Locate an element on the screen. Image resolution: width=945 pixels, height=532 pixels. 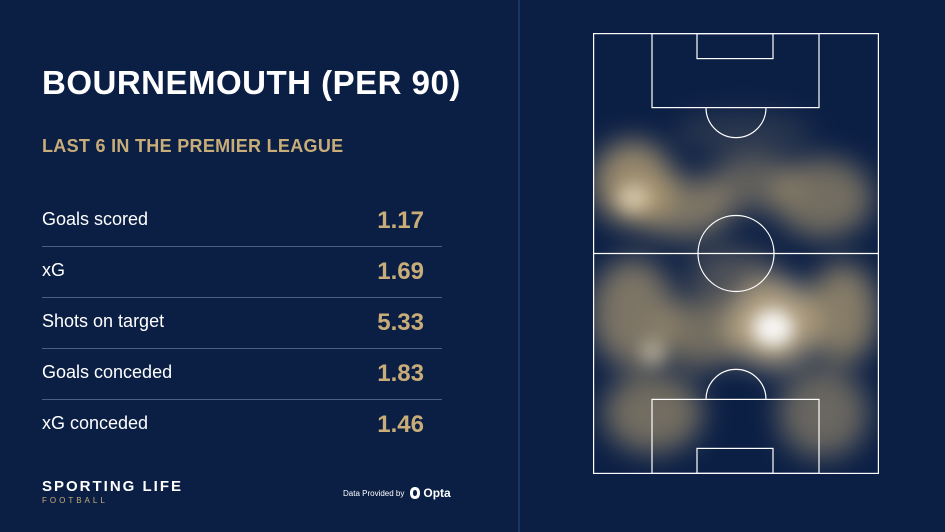
stat-label: Shots on target is located at coordinates (103, 321).